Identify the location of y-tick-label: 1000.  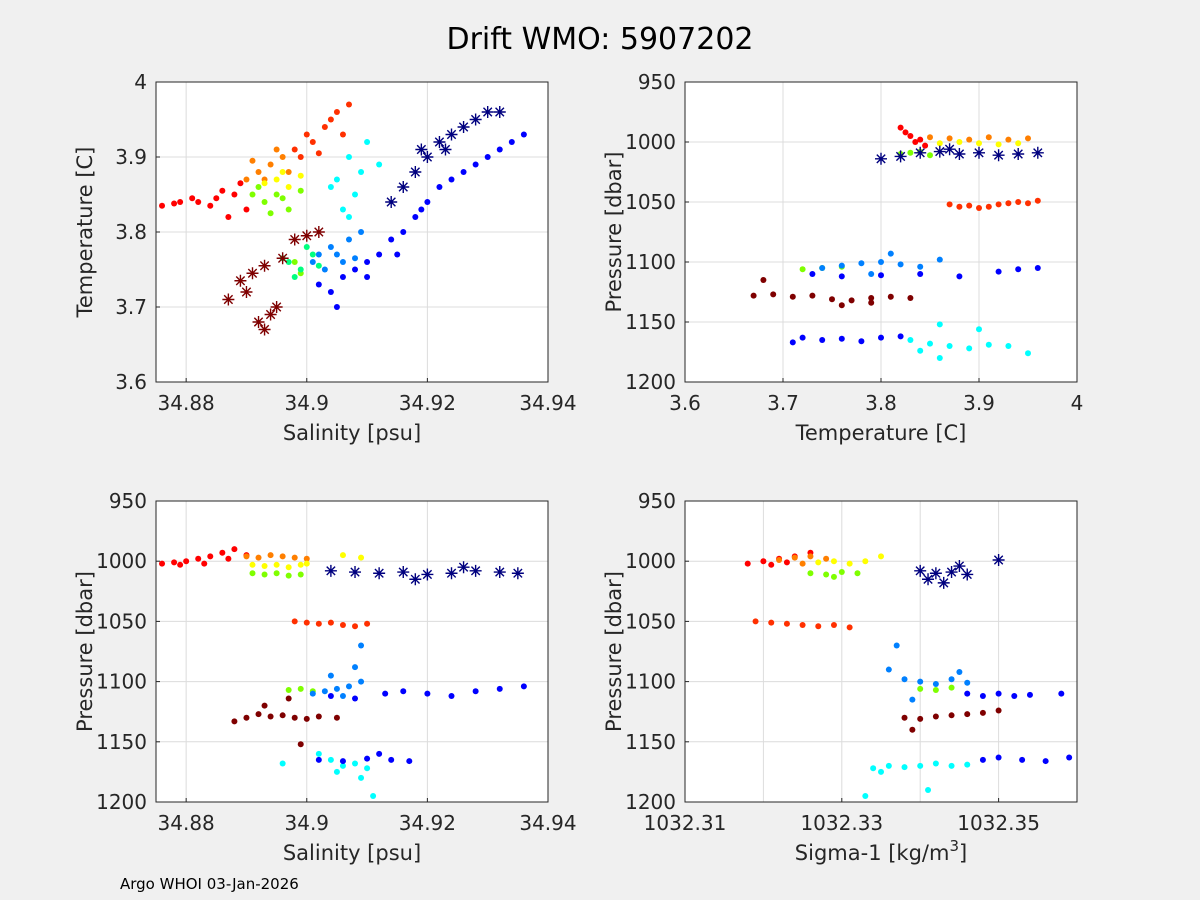
(650, 142).